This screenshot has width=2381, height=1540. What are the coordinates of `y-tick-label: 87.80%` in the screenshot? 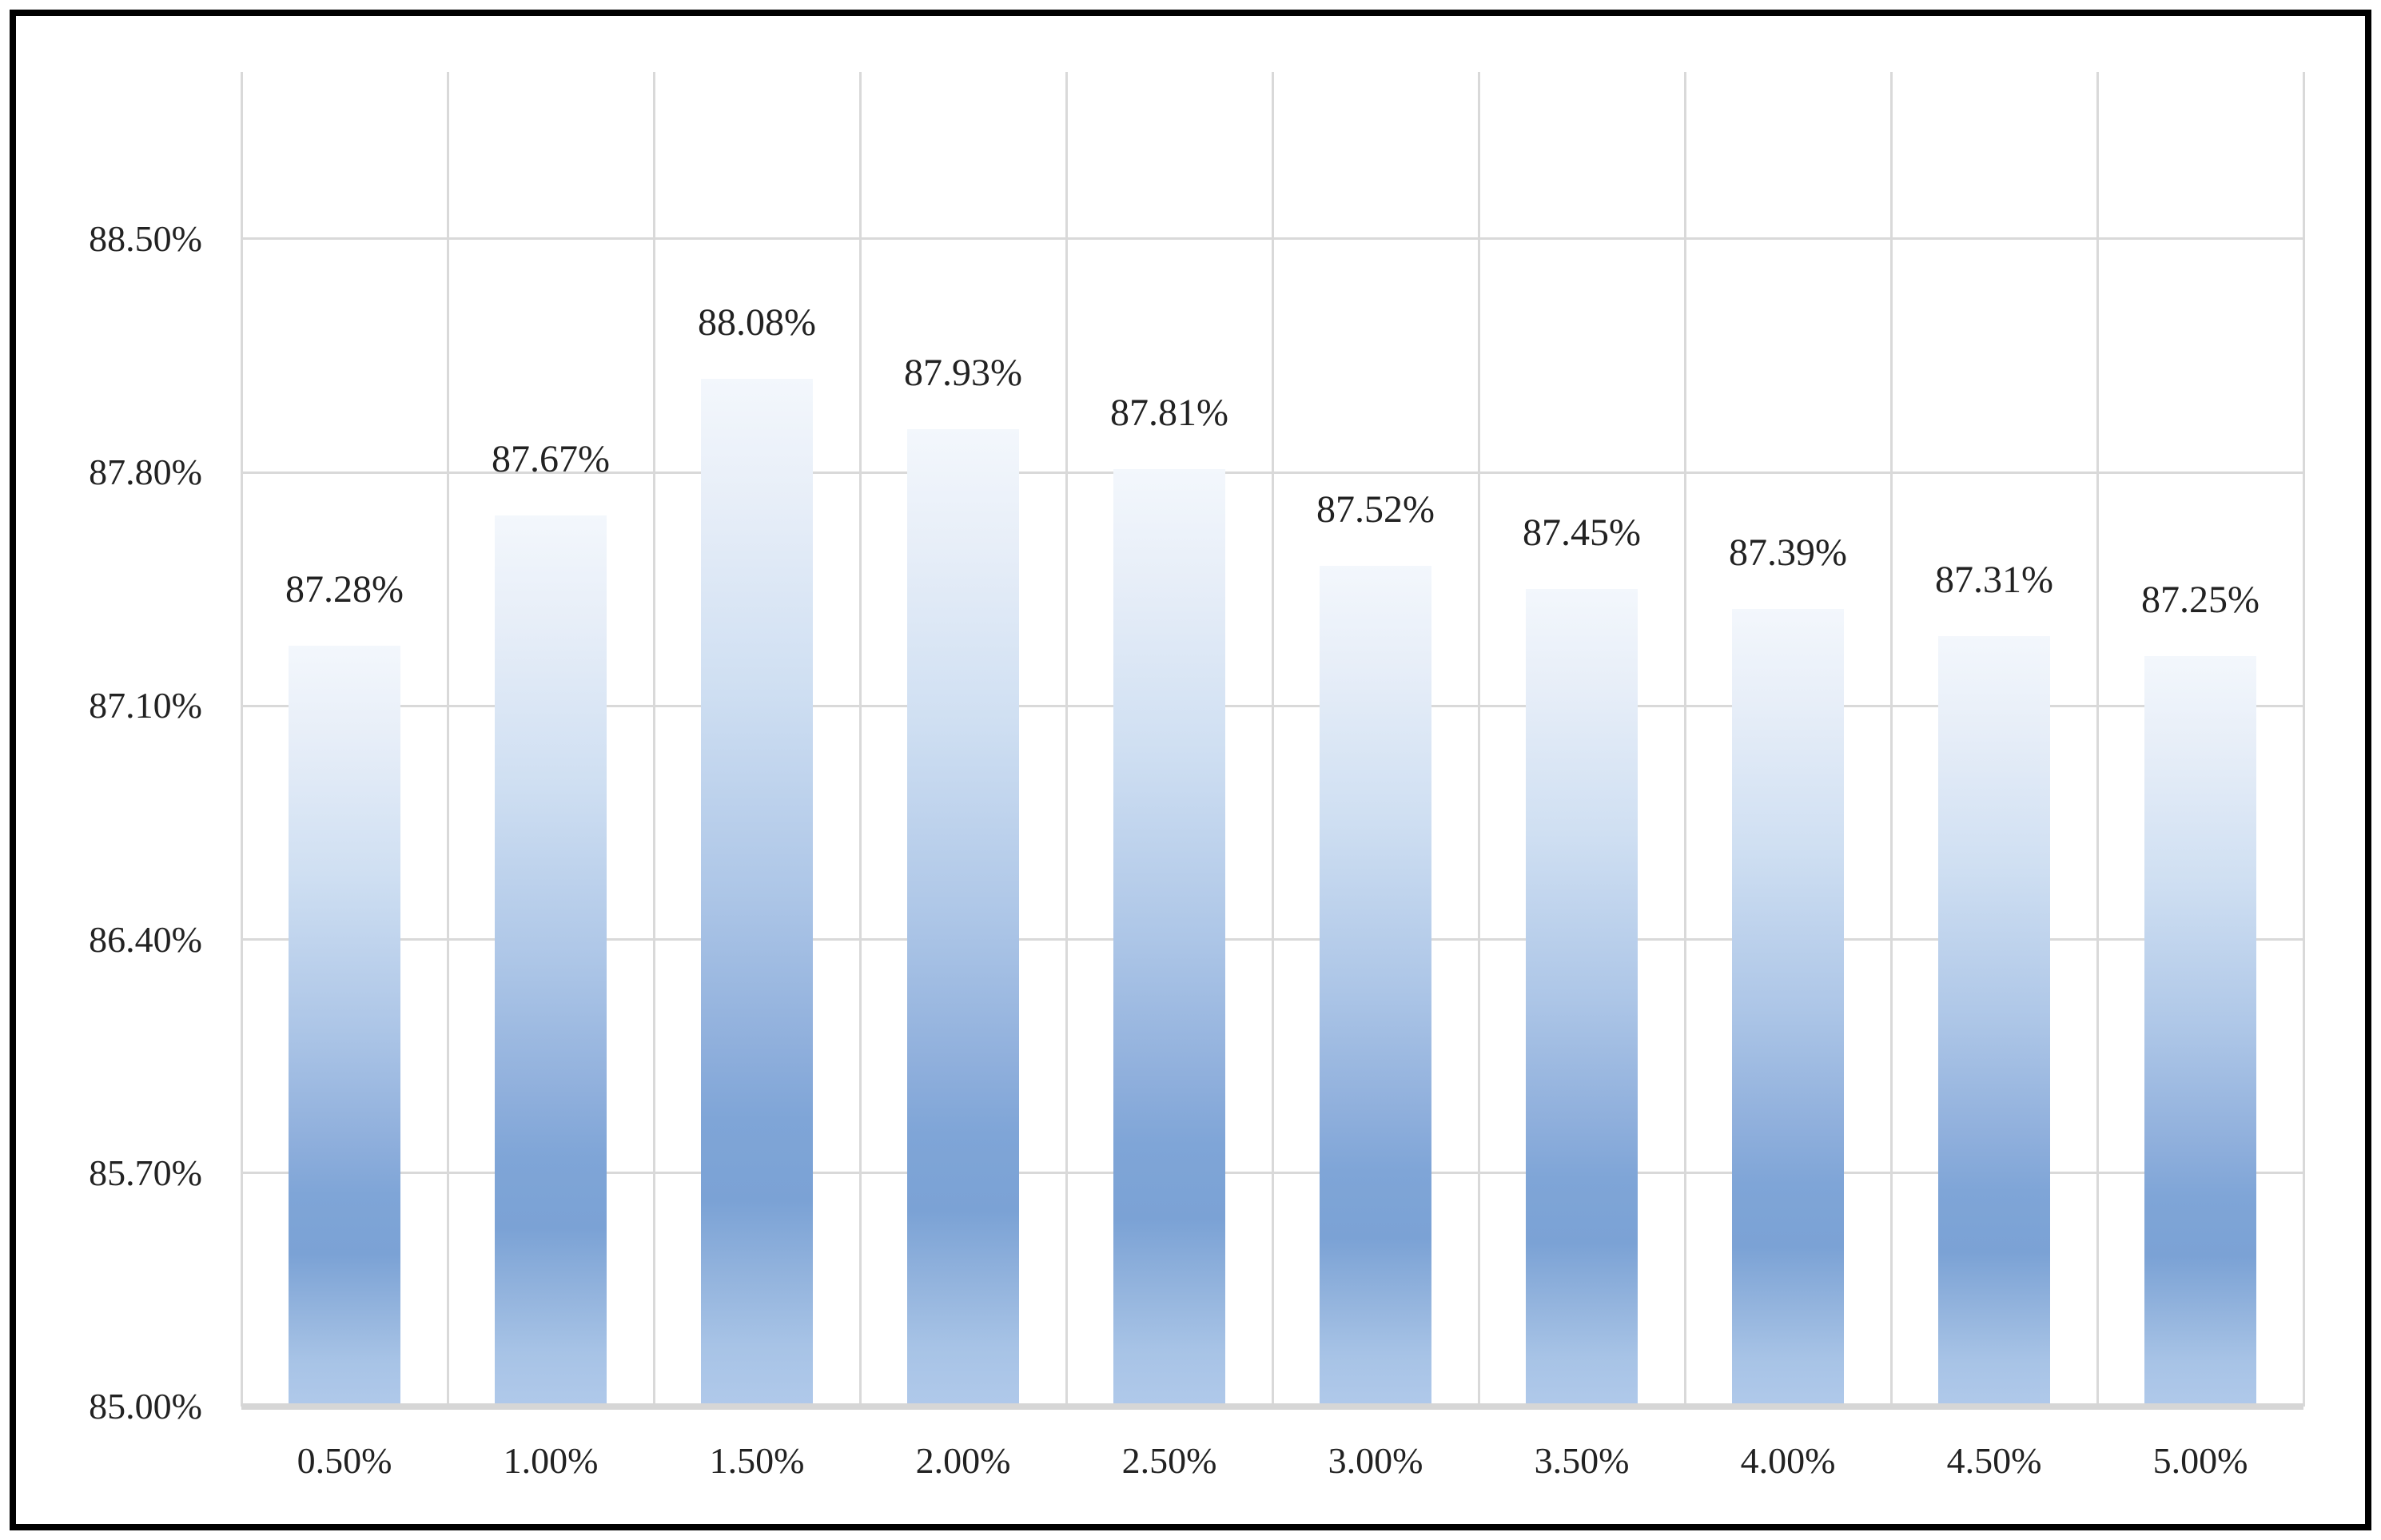 It's located at (145, 472).